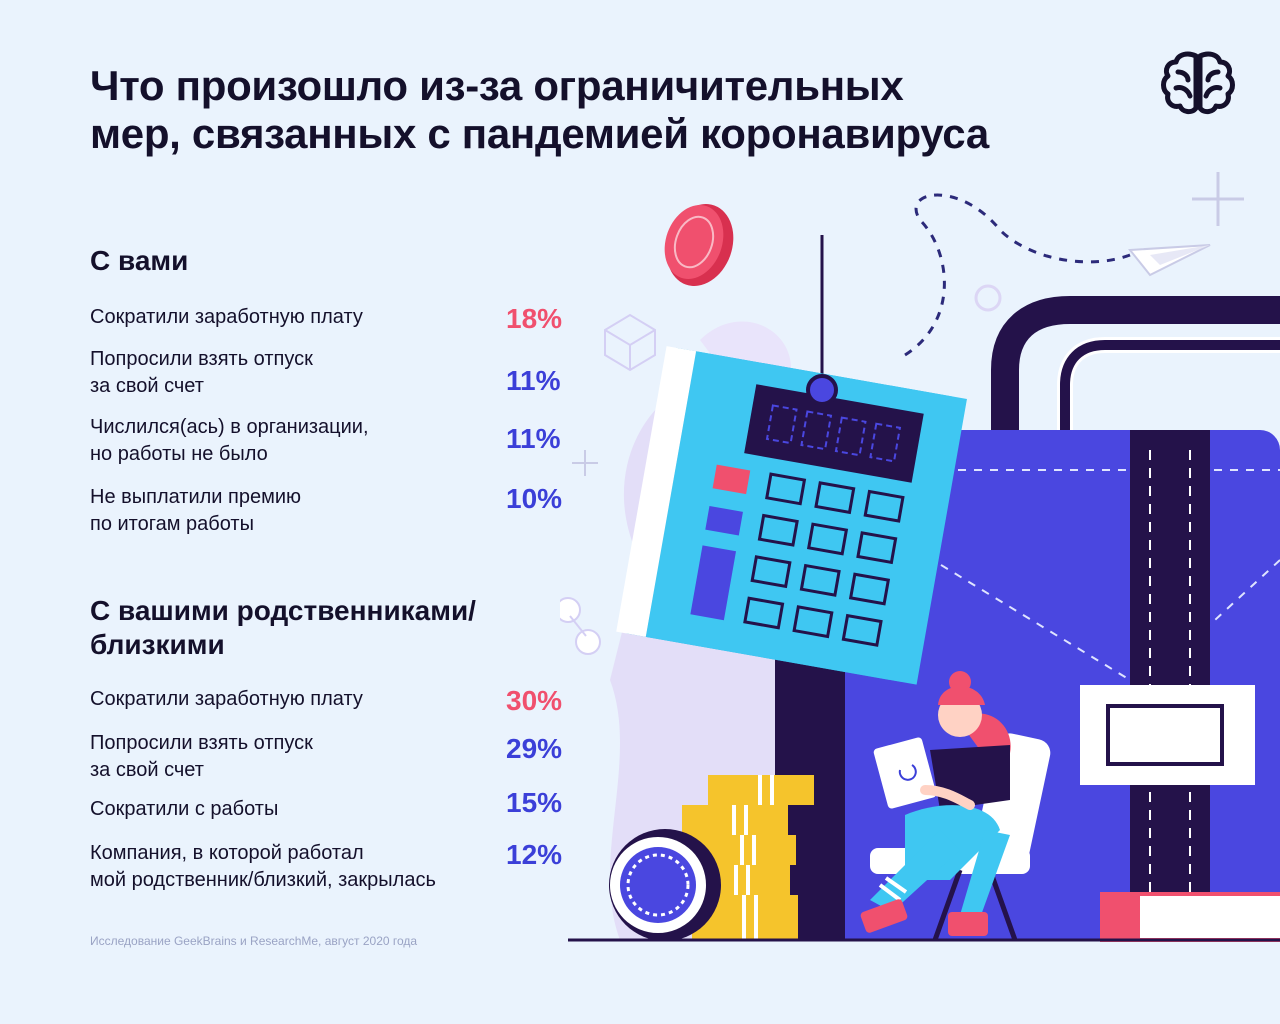  What do you see at coordinates (497, 85) in the screenshot?
I see `title-line-1: Что произошло из-за ограничительных` at bounding box center [497, 85].